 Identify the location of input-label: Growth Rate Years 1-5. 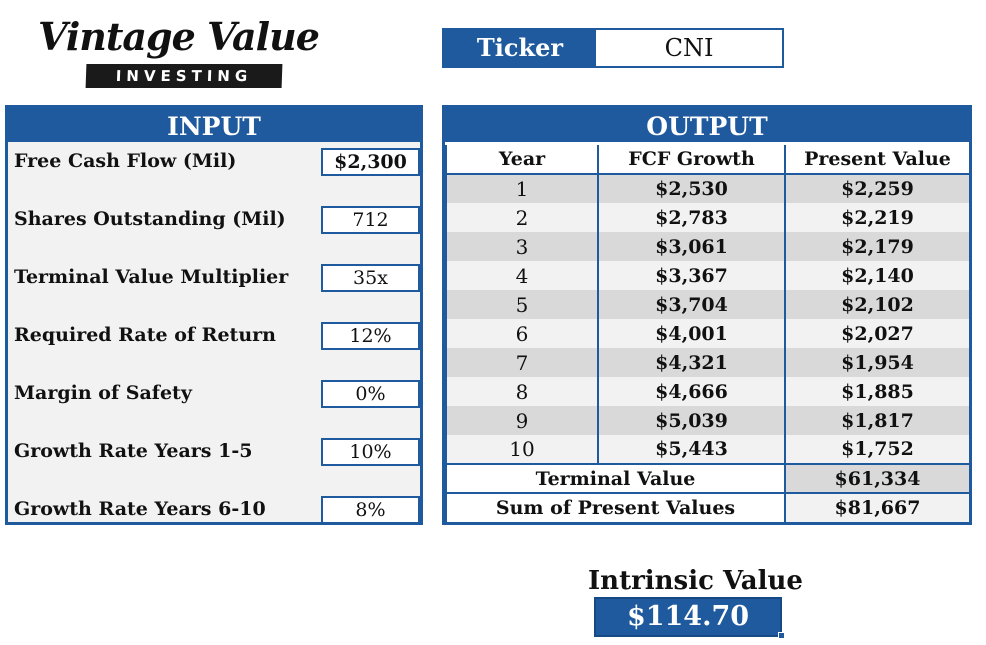
(133, 451).